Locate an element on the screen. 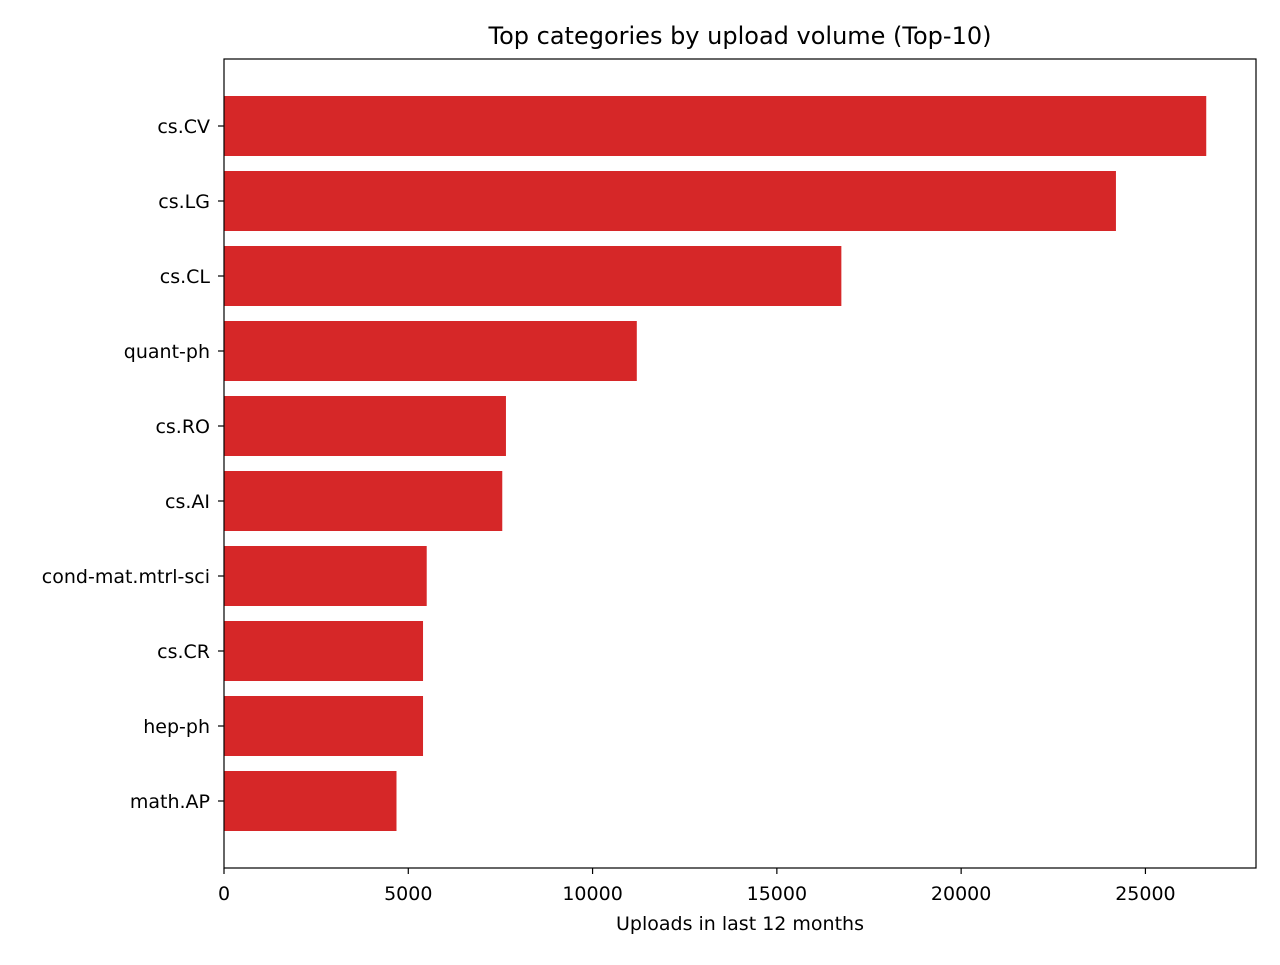 Image resolution: width=1280 pixels, height=965 pixels. y-tick-label: cs.RO is located at coordinates (182, 427).